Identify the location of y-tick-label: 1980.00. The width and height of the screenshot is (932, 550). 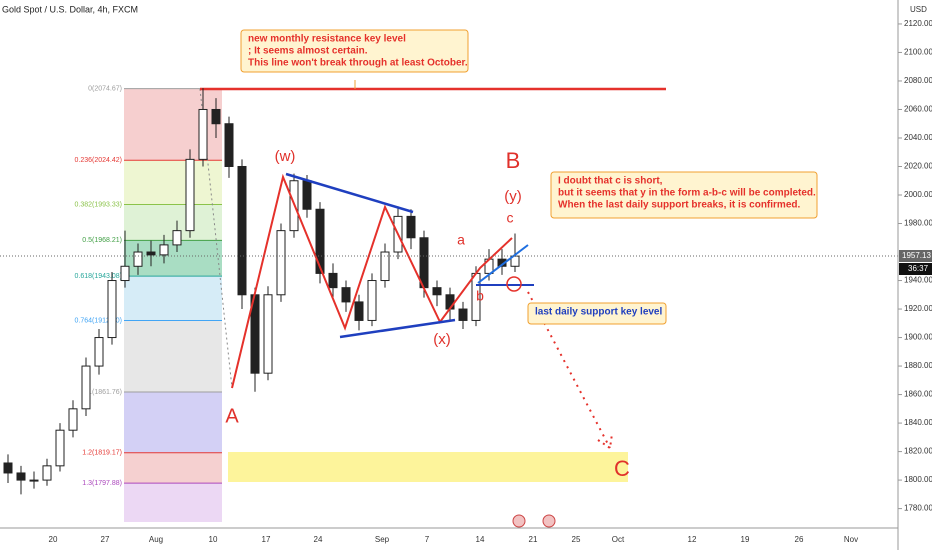
(918, 223).